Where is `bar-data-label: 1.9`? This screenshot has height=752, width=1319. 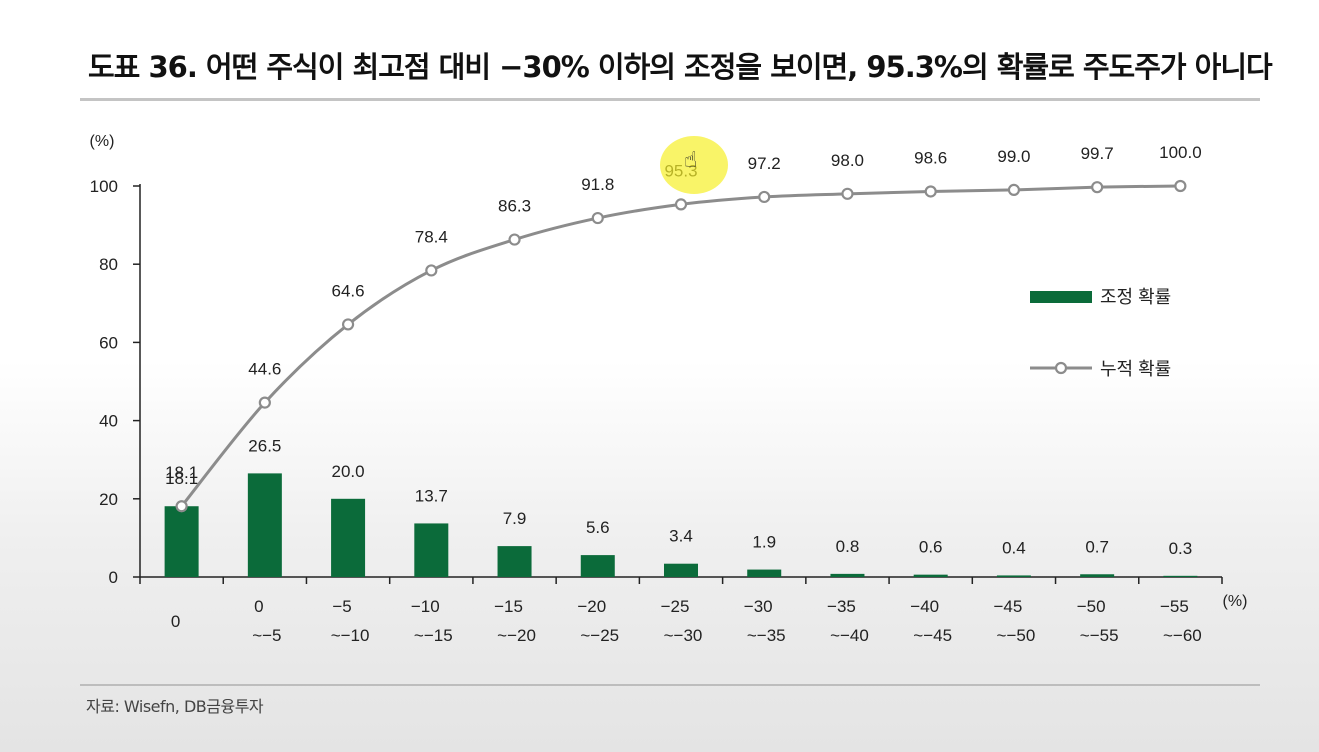
bar-data-label: 1.9 is located at coordinates (764, 542).